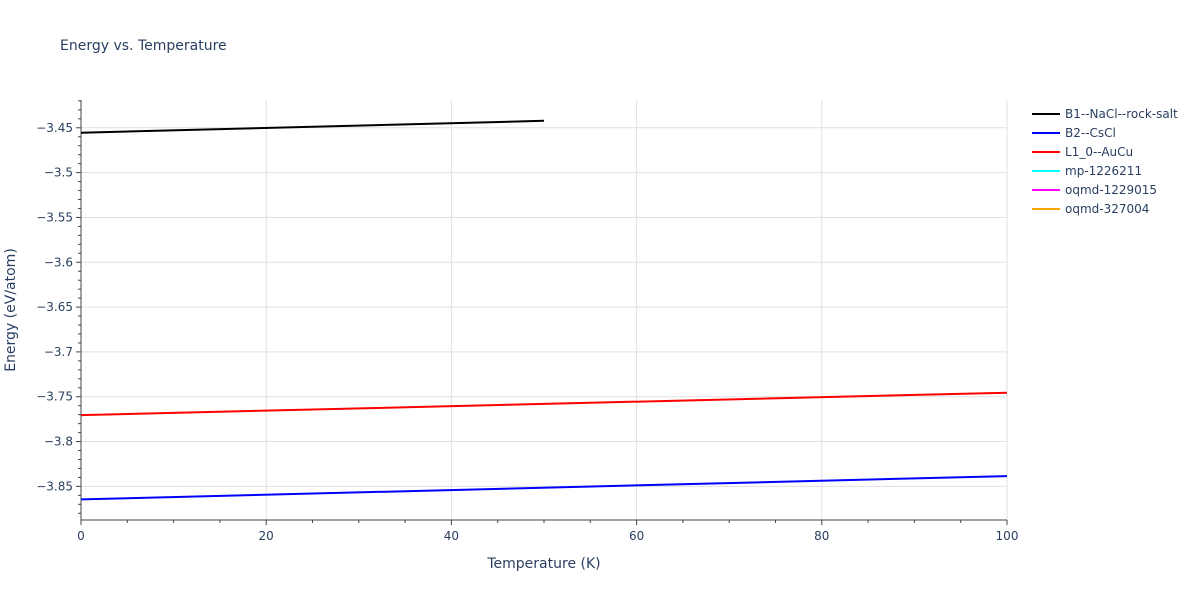 The image size is (1200, 600). What do you see at coordinates (451, 536) in the screenshot?
I see `x-tick-label: 40` at bounding box center [451, 536].